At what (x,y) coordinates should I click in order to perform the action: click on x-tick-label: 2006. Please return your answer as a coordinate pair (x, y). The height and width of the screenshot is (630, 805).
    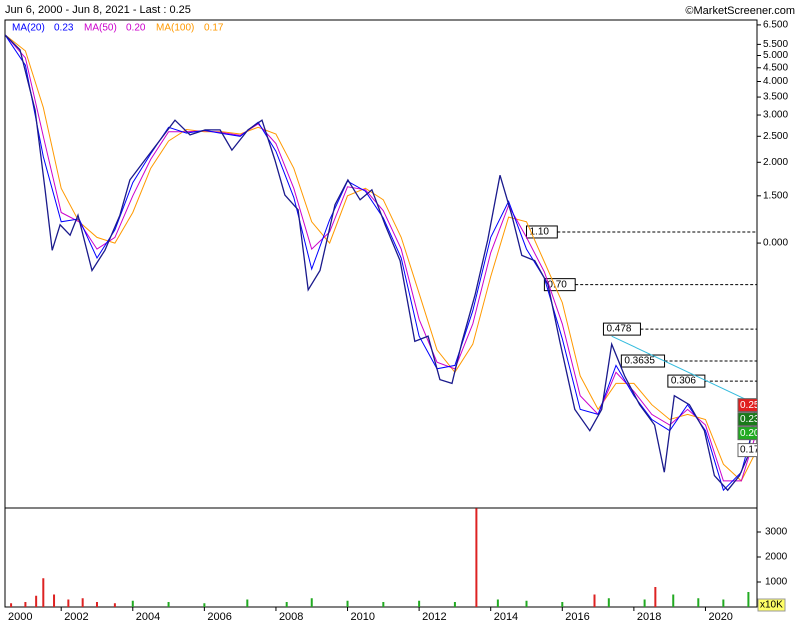
    Looking at the image, I should click on (219, 617).